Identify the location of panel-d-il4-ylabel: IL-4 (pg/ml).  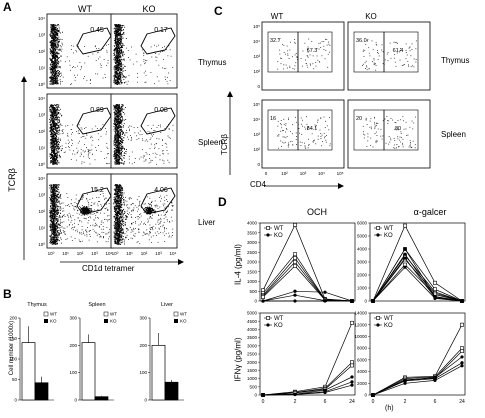
(238, 264).